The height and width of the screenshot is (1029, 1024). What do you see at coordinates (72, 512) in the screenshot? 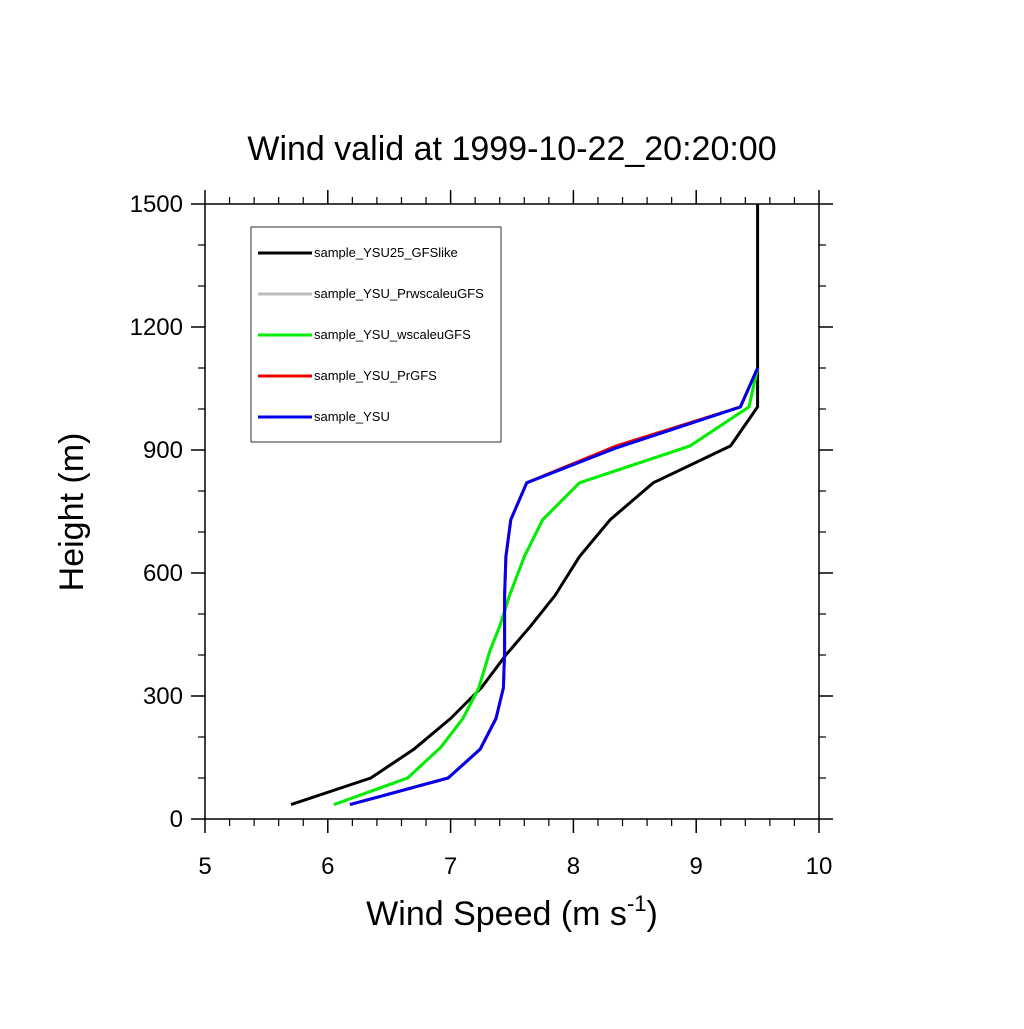
I see `y-axis-label: Height (m)` at bounding box center [72, 512].